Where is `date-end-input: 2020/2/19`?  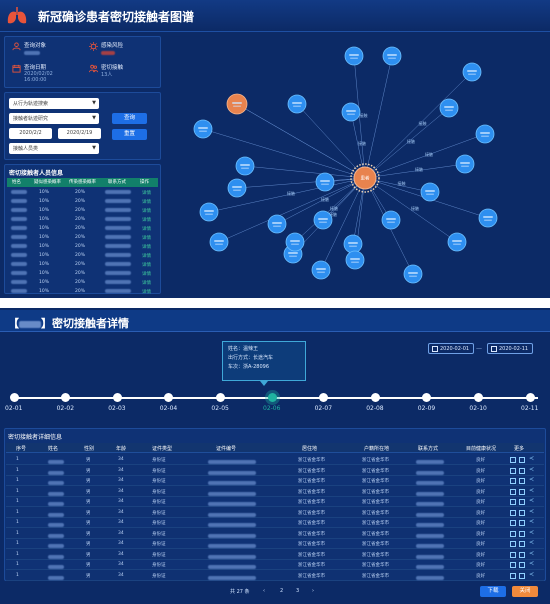 date-end-input: 2020/2/19 is located at coordinates (79, 133).